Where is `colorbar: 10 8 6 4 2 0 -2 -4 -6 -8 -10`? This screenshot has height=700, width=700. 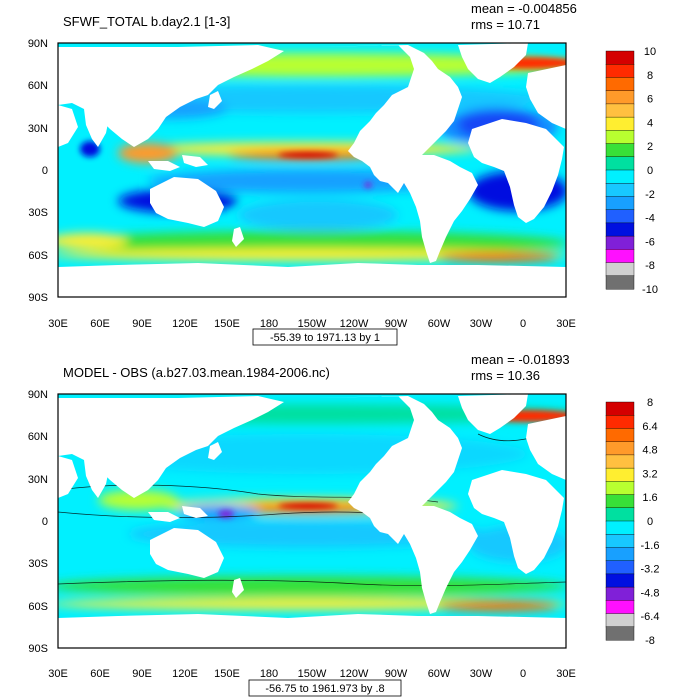
colorbar: 10 8 6 4 2 0 -2 -4 -6 -8 -10 is located at coordinates (631, 171).